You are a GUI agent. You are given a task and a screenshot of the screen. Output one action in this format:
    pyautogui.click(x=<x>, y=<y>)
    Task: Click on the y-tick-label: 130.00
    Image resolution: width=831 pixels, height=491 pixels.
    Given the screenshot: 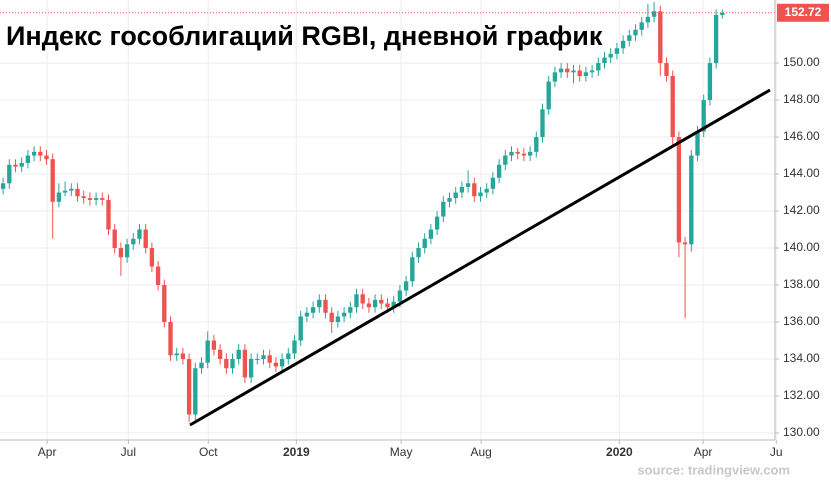 What is the action you would take?
    pyautogui.click(x=801, y=432)
    